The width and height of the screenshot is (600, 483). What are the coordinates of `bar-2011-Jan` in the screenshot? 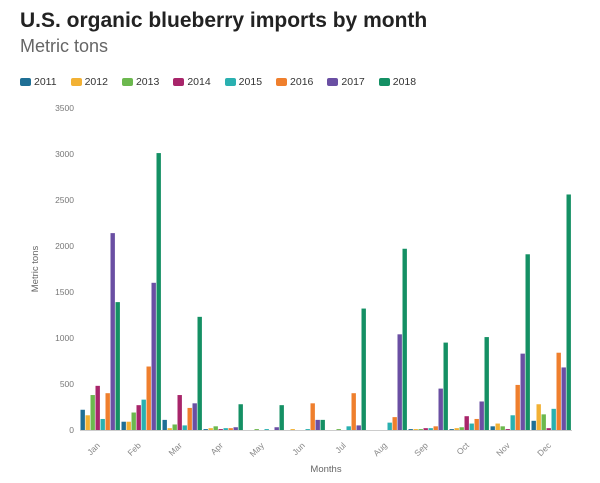 It's located at (82, 419).